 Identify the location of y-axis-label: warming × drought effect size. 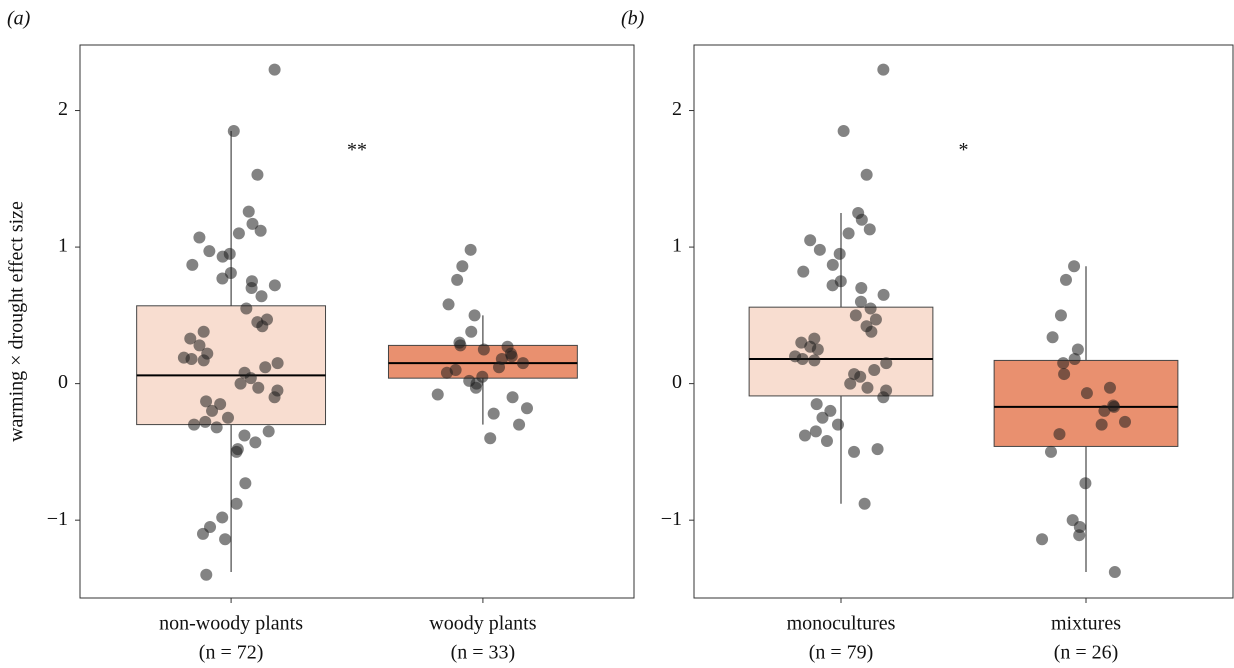
(17, 321).